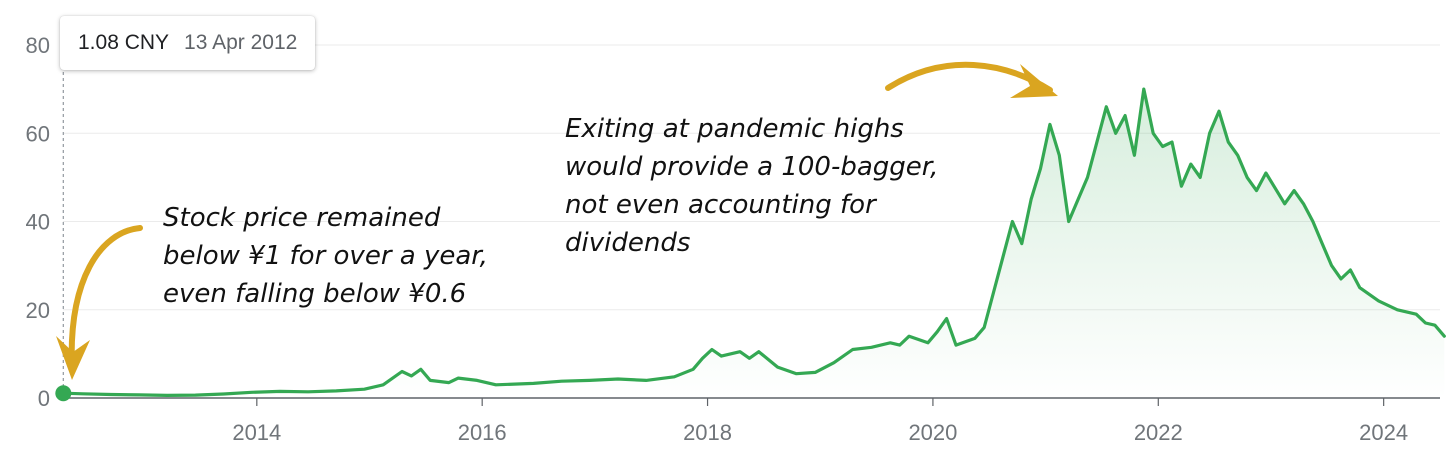  Describe the element at coordinates (73, 358) in the screenshot. I see `arrow-left-head` at that location.